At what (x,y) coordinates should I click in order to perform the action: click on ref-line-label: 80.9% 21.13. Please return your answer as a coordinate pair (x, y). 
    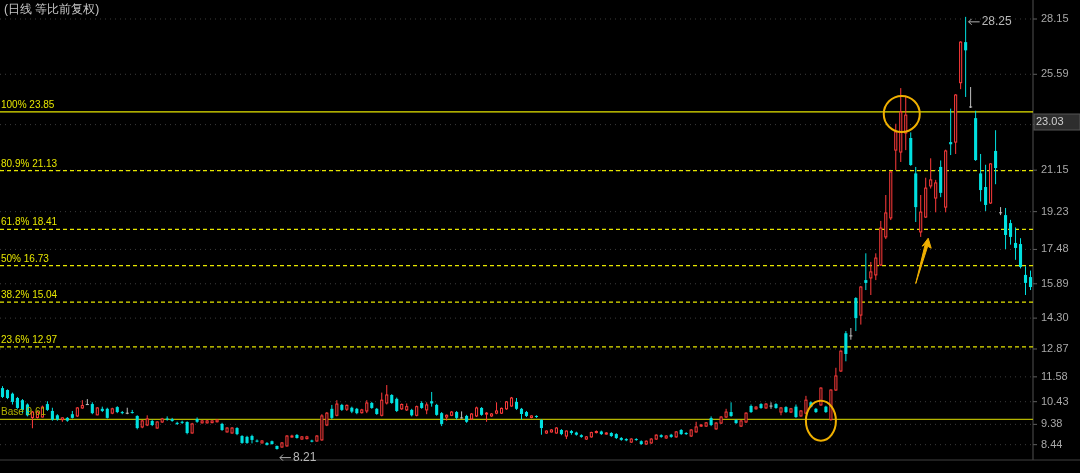
    Looking at the image, I should click on (29, 163).